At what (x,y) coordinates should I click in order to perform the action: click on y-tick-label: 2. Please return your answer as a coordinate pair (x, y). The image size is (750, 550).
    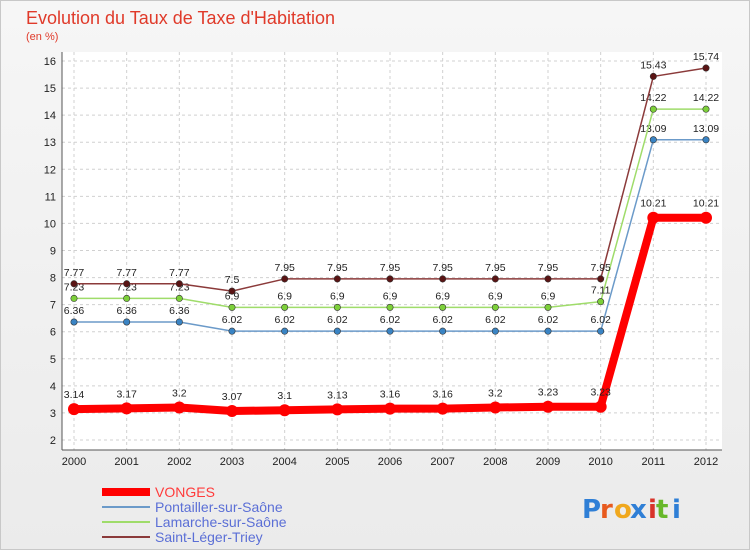
    Looking at the image, I should click on (53, 441).